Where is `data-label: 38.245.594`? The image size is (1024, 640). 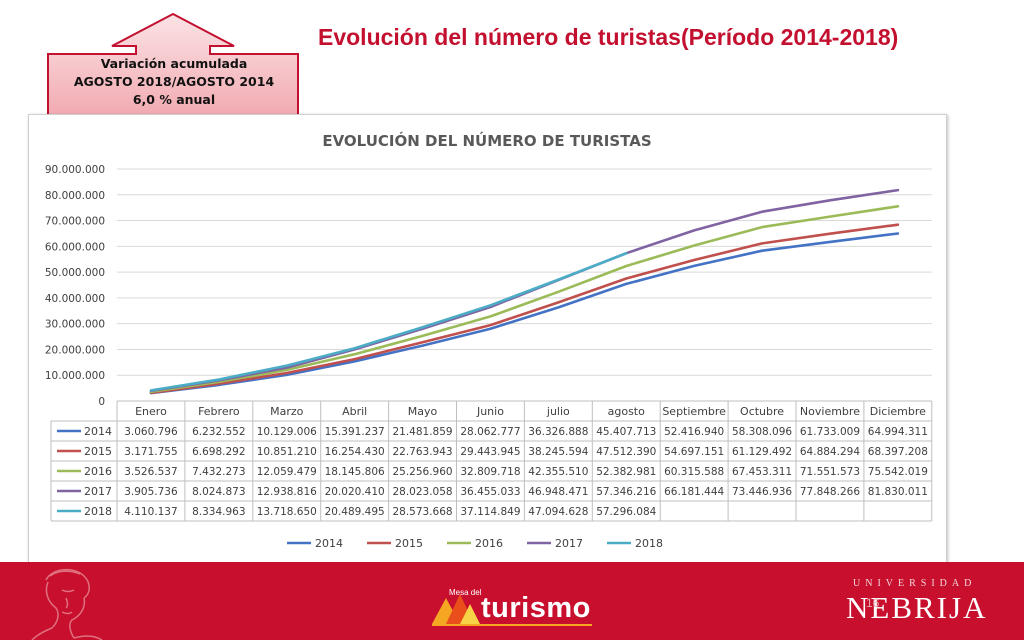
data-label: 38.245.594 is located at coordinates (558, 452).